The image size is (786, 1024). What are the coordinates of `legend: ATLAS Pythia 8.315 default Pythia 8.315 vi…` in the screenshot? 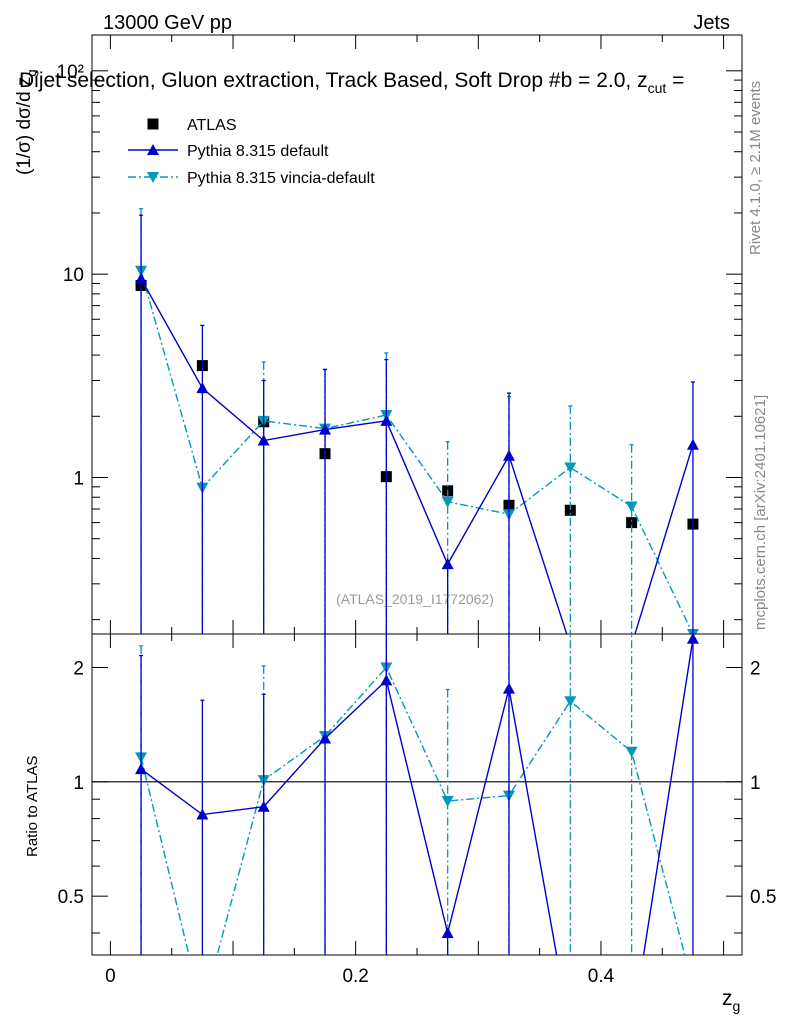 It's located at (251, 152).